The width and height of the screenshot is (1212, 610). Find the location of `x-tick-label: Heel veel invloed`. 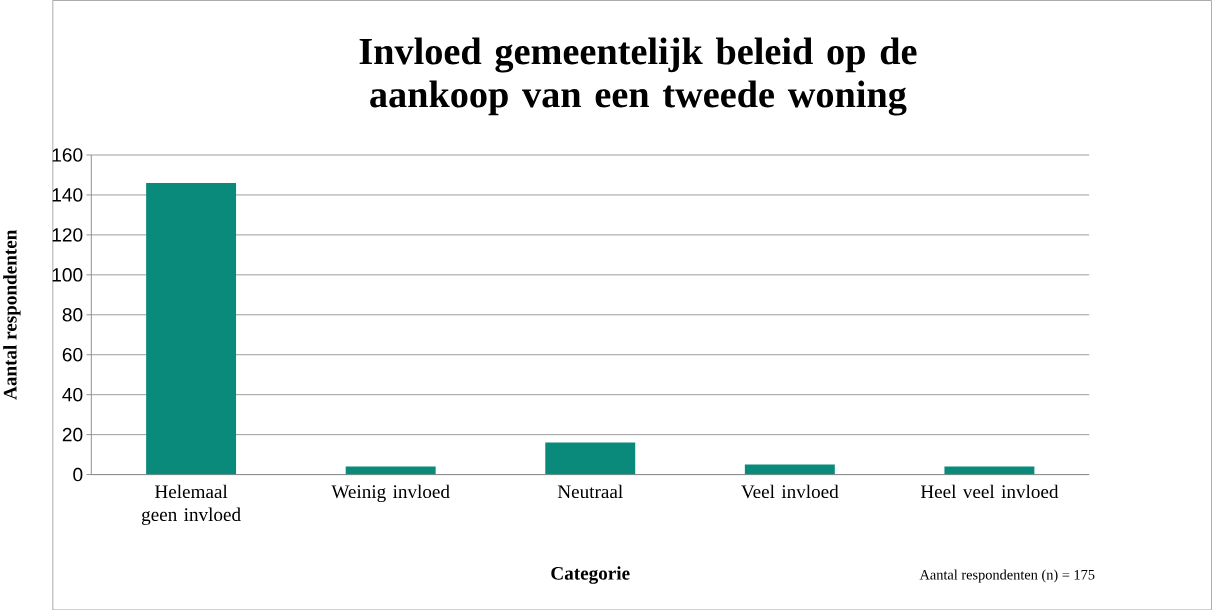

x-tick-label: Heel veel invloed is located at coordinates (989, 491).